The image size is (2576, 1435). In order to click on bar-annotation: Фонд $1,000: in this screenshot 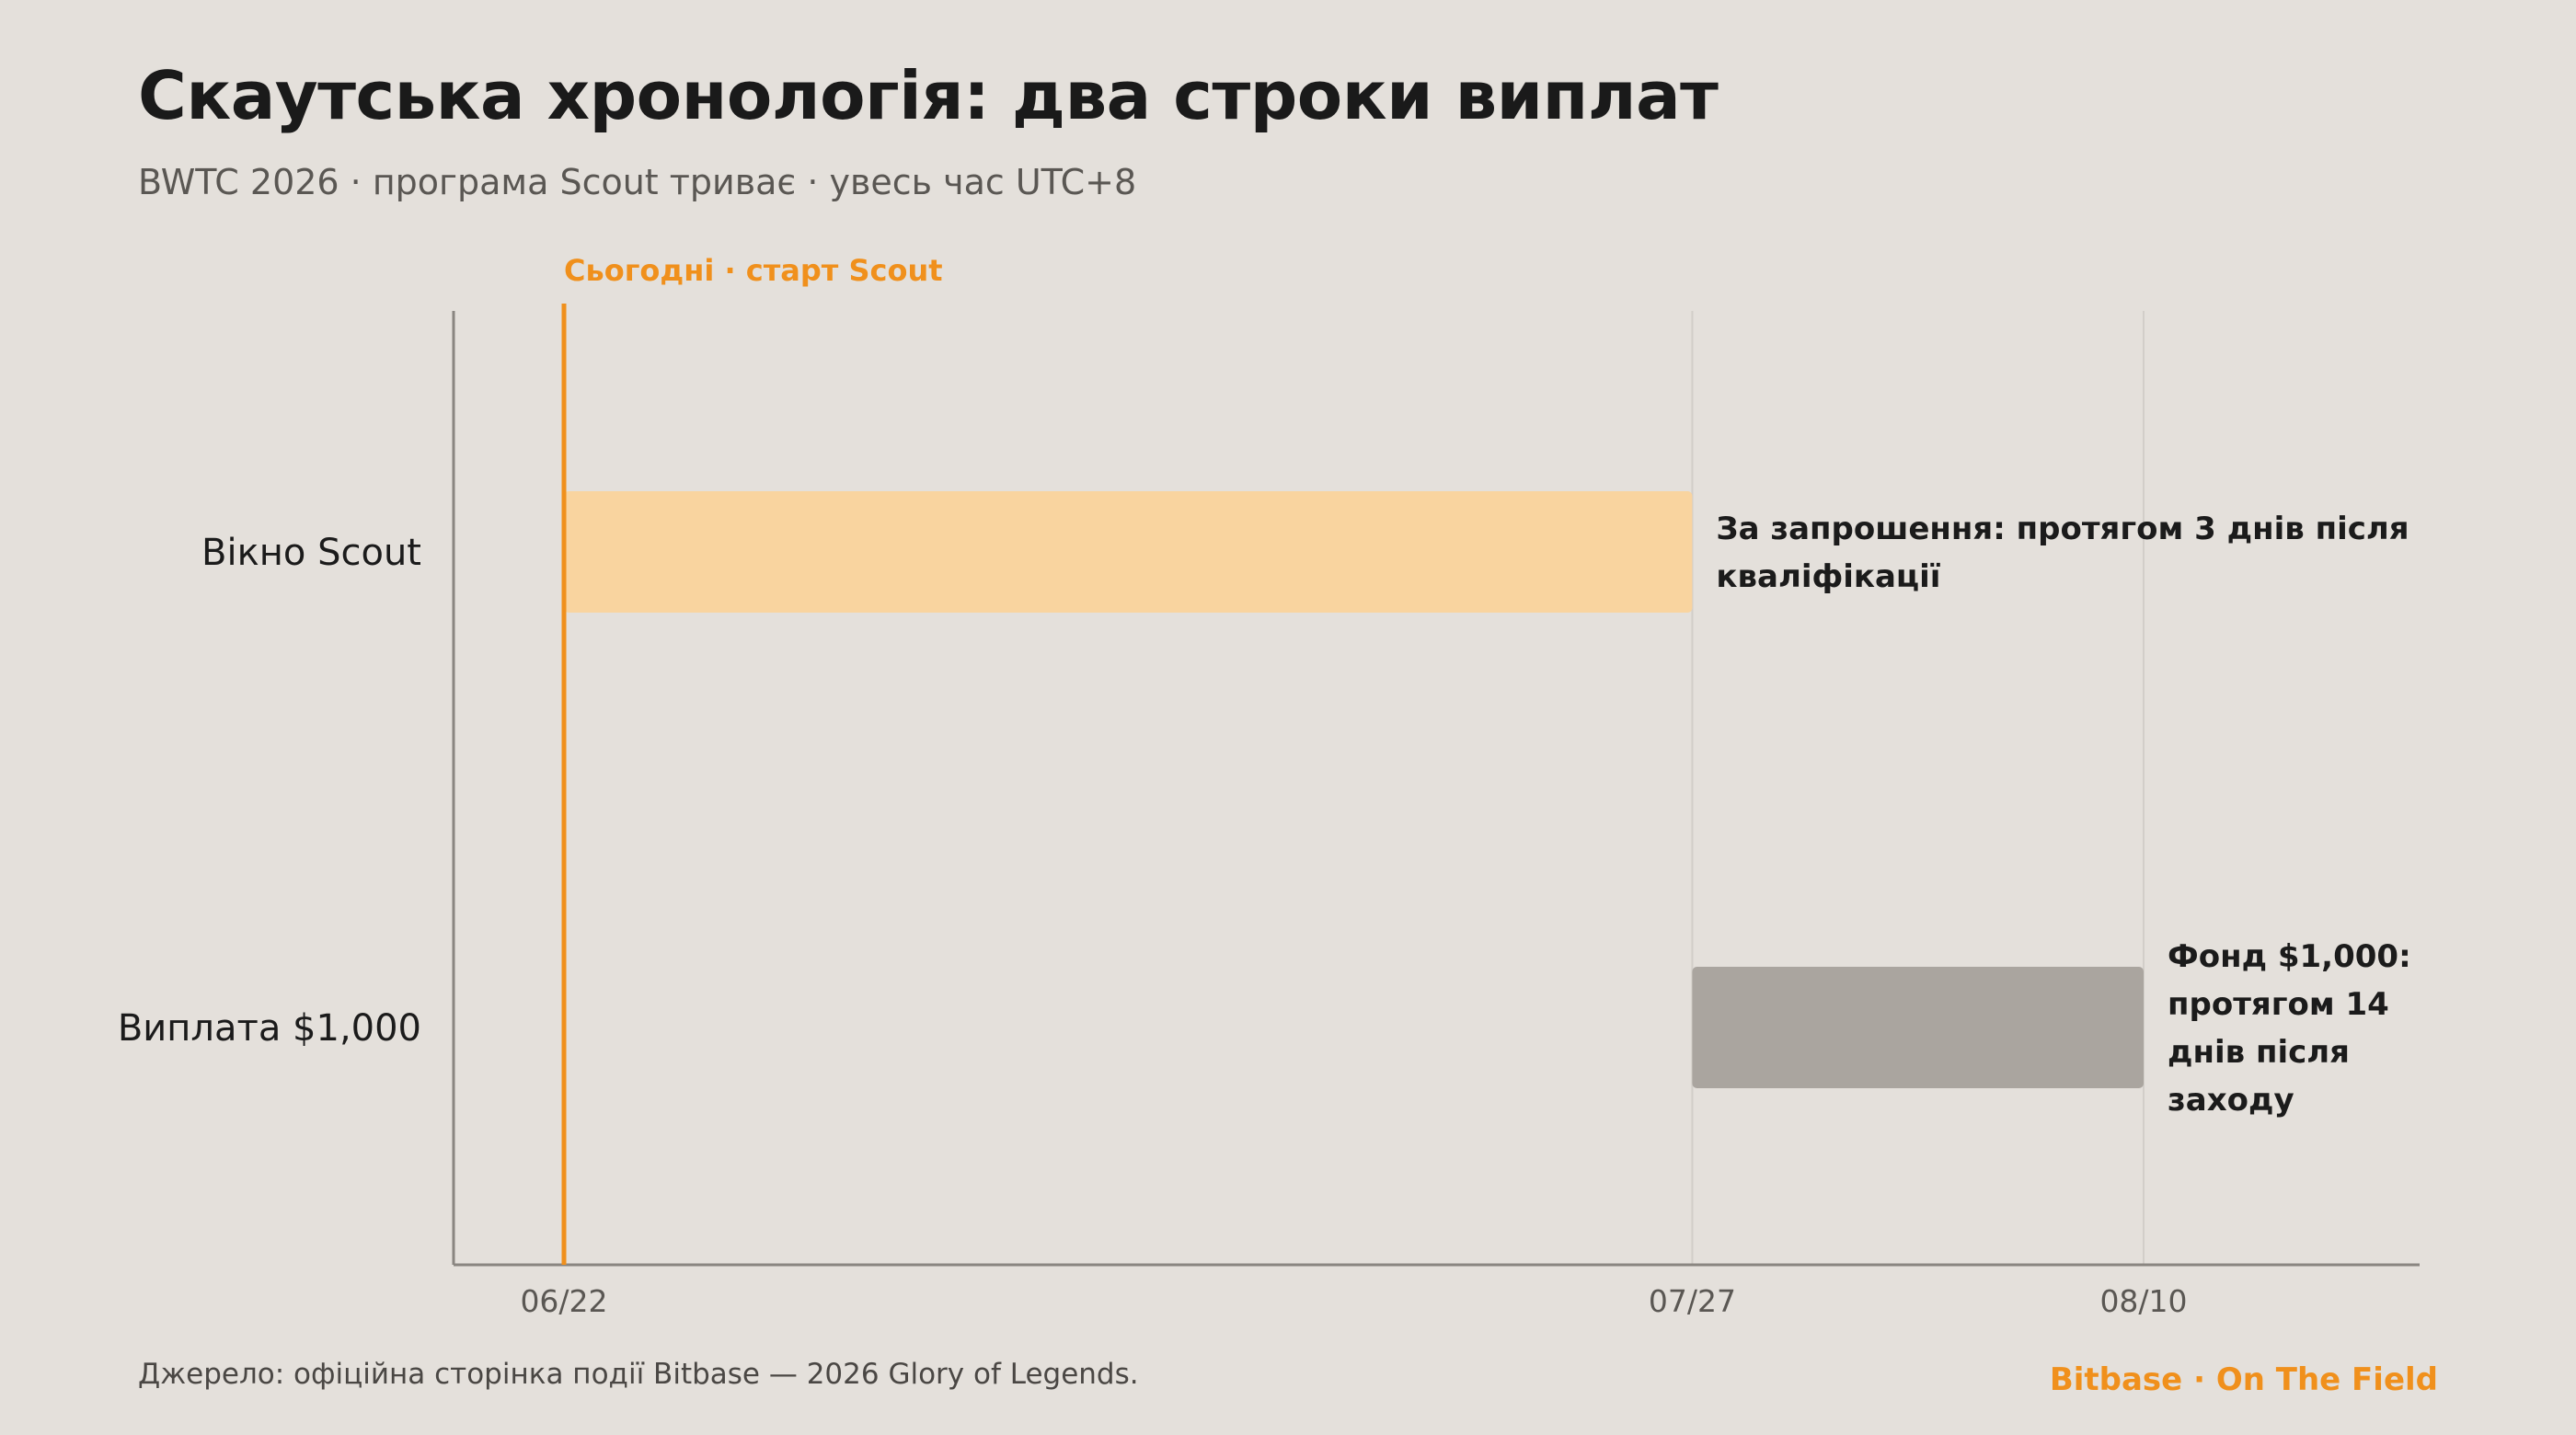, I will do `click(2289, 956)`.